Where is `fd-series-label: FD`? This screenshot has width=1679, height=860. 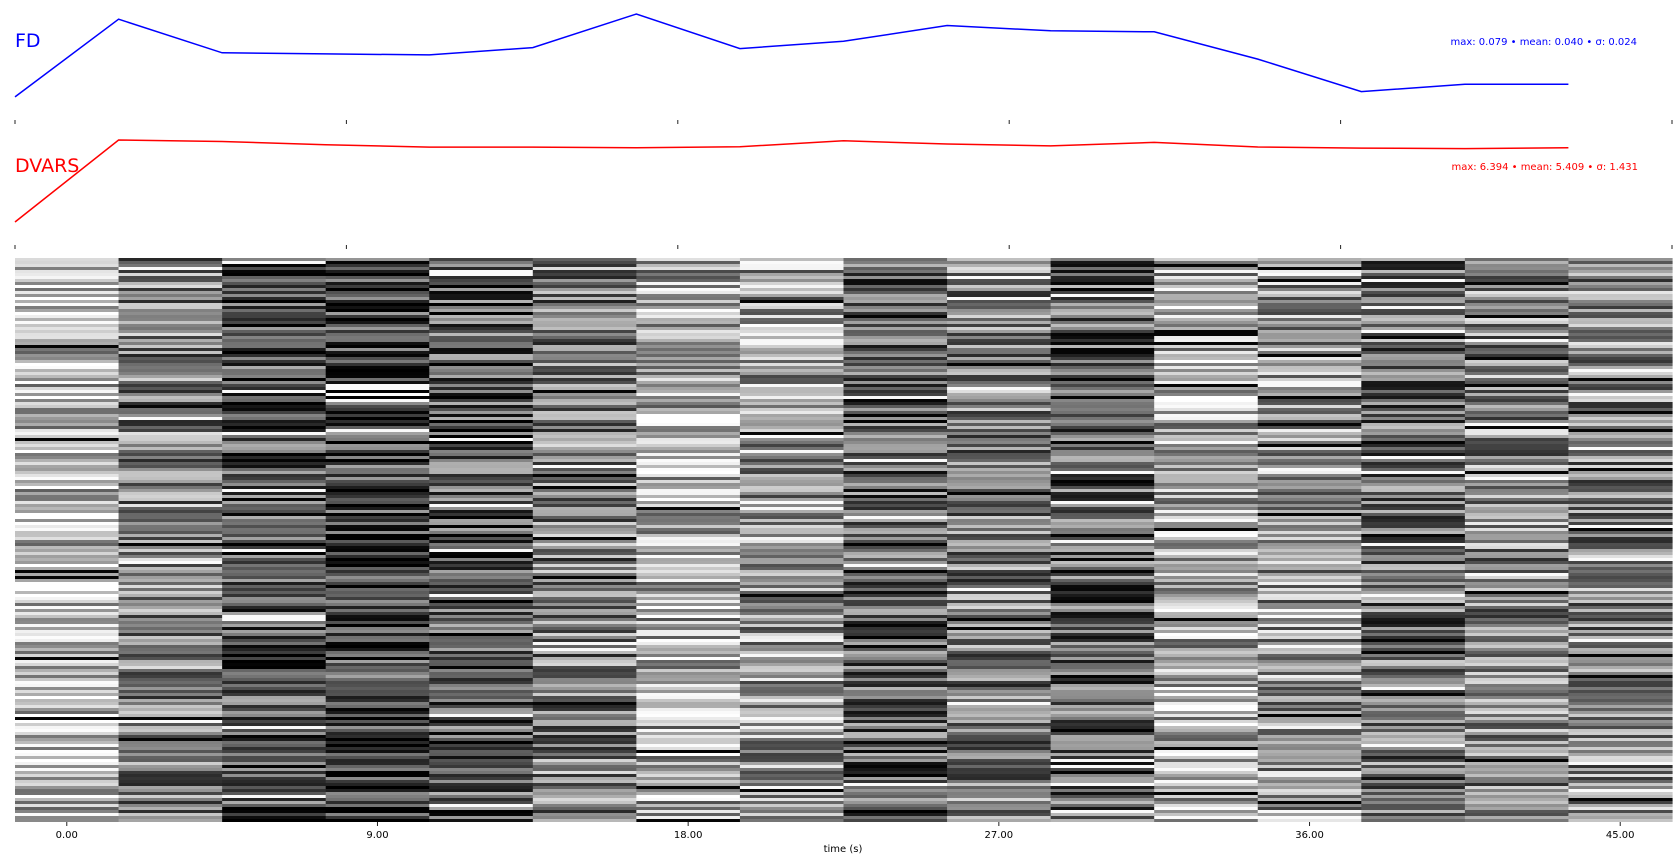 fd-series-label: FD is located at coordinates (28, 41).